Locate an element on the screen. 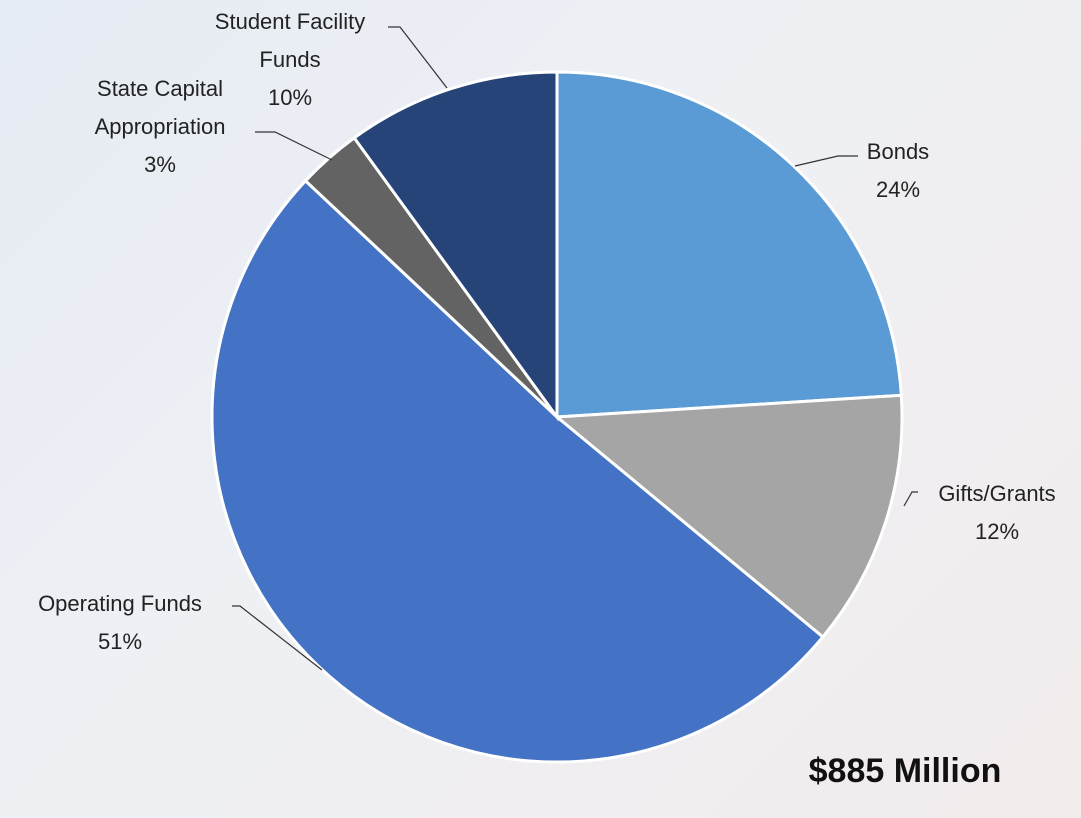 Image resolution: width=1081 pixels, height=818 pixels. category-label: Operating Funds is located at coordinates (120, 603).